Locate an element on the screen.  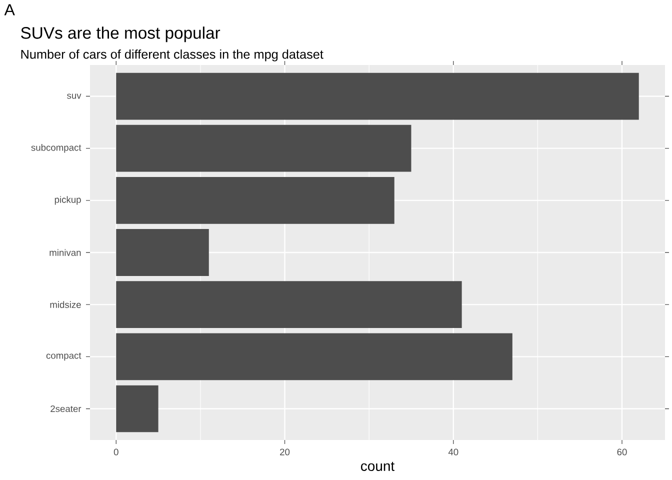
x-tick-label: 60 is located at coordinates (622, 452).